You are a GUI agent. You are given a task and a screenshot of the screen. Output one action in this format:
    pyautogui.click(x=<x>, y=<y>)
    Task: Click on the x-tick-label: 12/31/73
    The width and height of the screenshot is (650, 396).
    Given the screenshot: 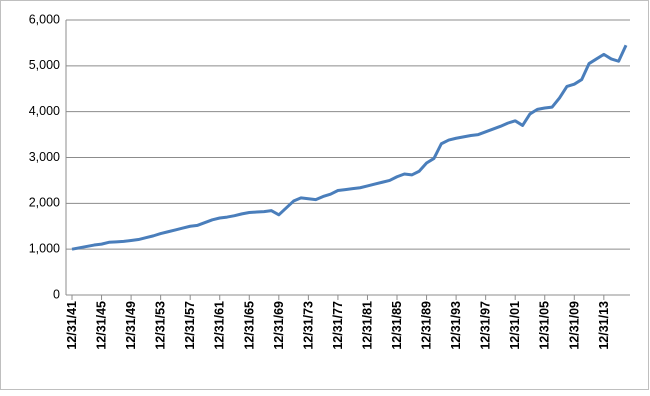 What is the action you would take?
    pyautogui.click(x=308, y=325)
    